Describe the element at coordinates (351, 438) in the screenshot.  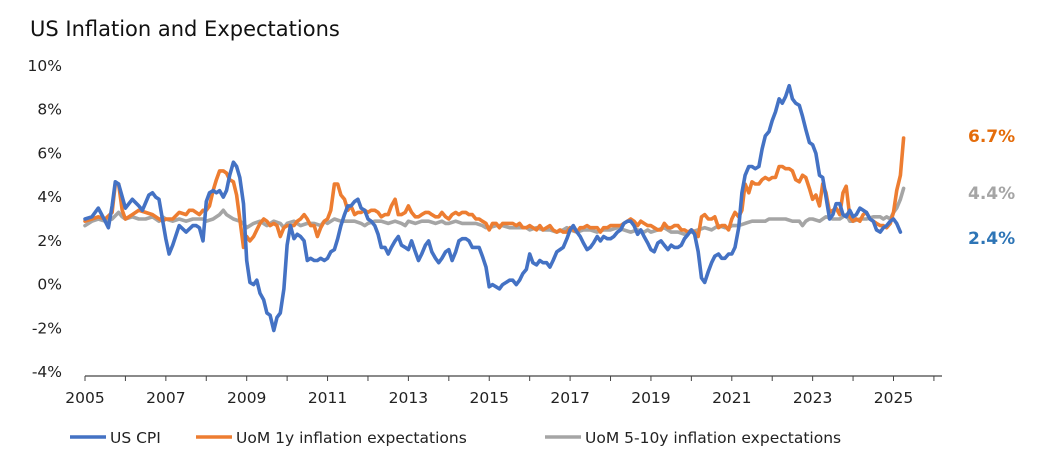
I see `legend-label-uom-1y: UoM 1y inflation expectations` at that location.